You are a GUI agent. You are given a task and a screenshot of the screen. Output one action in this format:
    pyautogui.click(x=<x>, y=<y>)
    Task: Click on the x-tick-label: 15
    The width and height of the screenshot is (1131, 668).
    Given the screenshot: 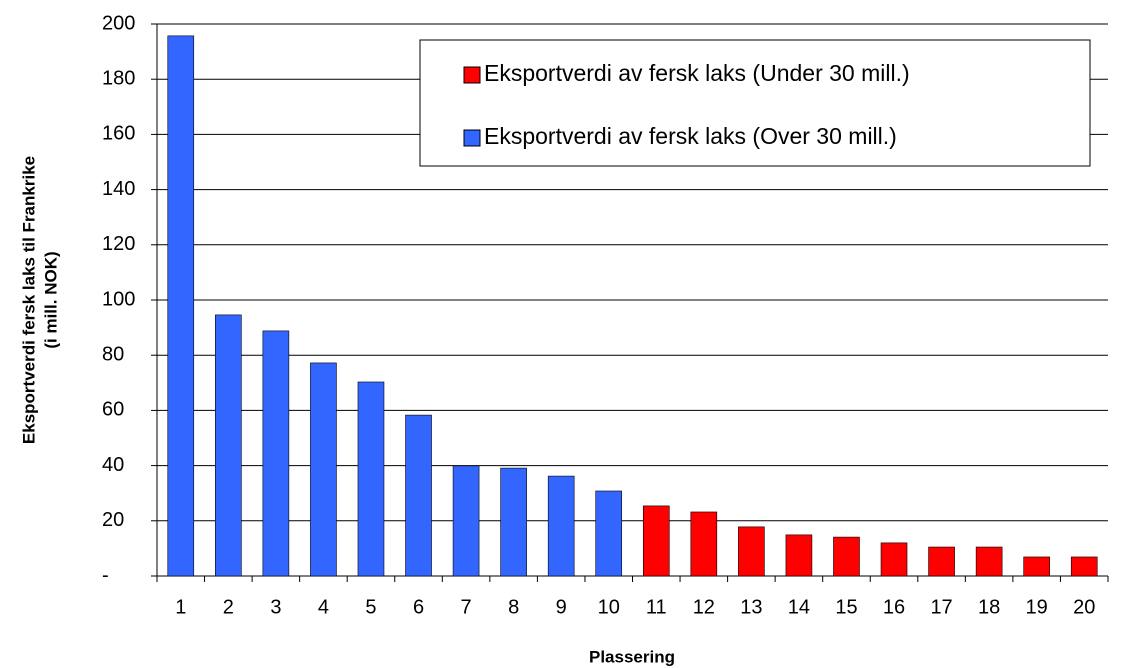 What is the action you would take?
    pyautogui.click(x=846, y=607)
    